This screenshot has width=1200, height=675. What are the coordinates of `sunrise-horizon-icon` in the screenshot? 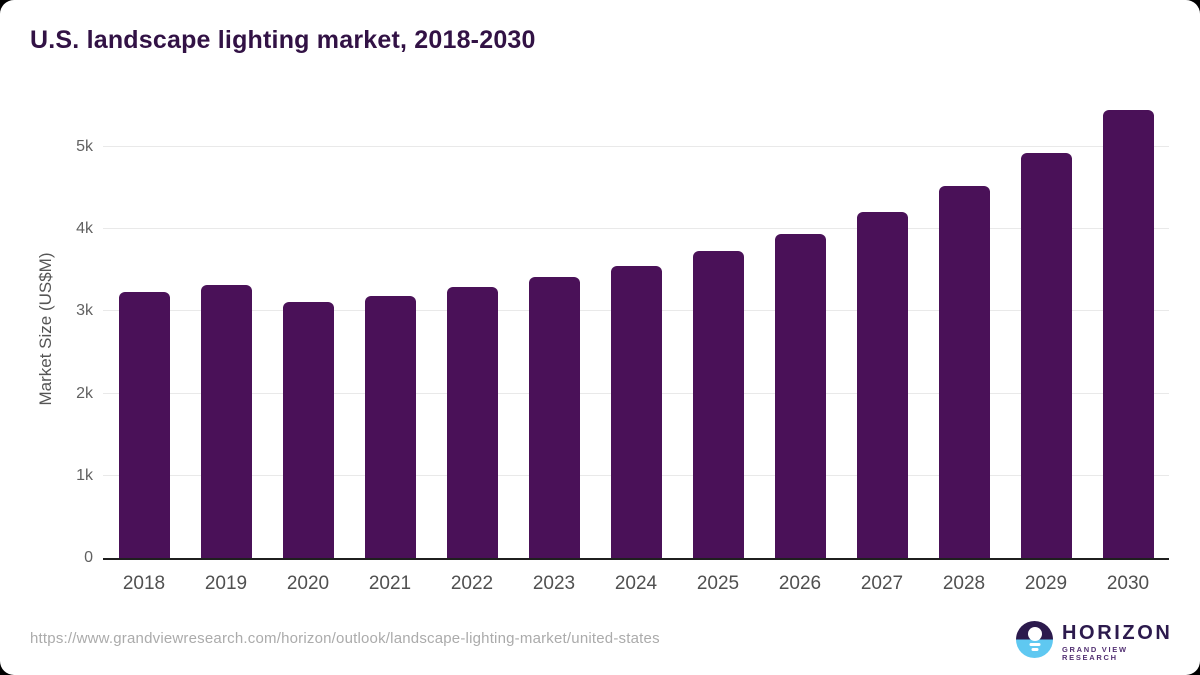 It's located at (1034, 639).